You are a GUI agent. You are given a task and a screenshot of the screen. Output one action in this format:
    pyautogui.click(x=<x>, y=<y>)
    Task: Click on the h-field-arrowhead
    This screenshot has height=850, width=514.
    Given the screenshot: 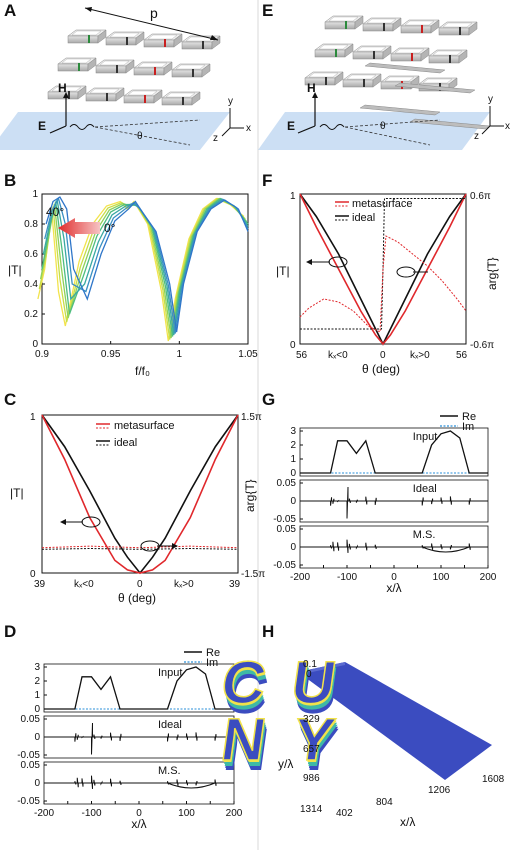 What is the action you would take?
    pyautogui.click(x=66, y=95)
    